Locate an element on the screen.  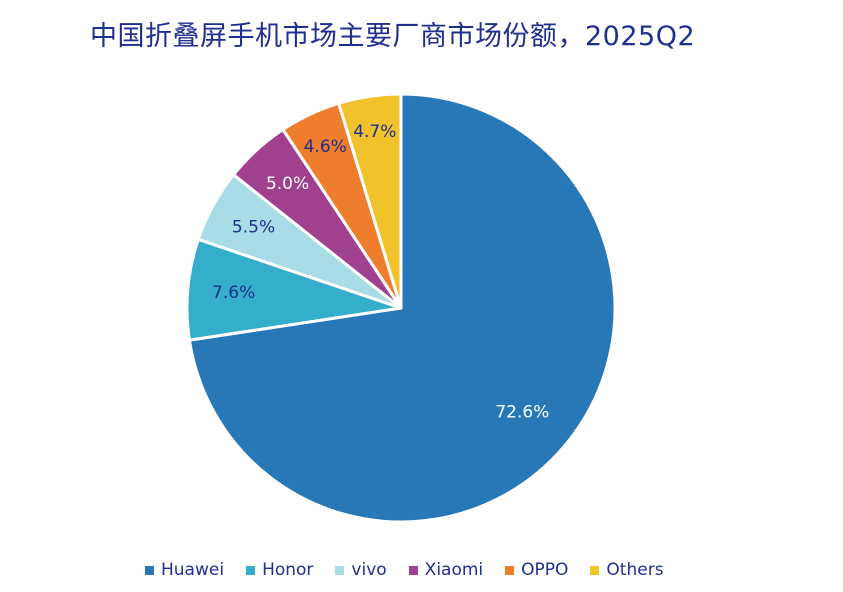
legend-swatch-oppo is located at coordinates (510, 570).